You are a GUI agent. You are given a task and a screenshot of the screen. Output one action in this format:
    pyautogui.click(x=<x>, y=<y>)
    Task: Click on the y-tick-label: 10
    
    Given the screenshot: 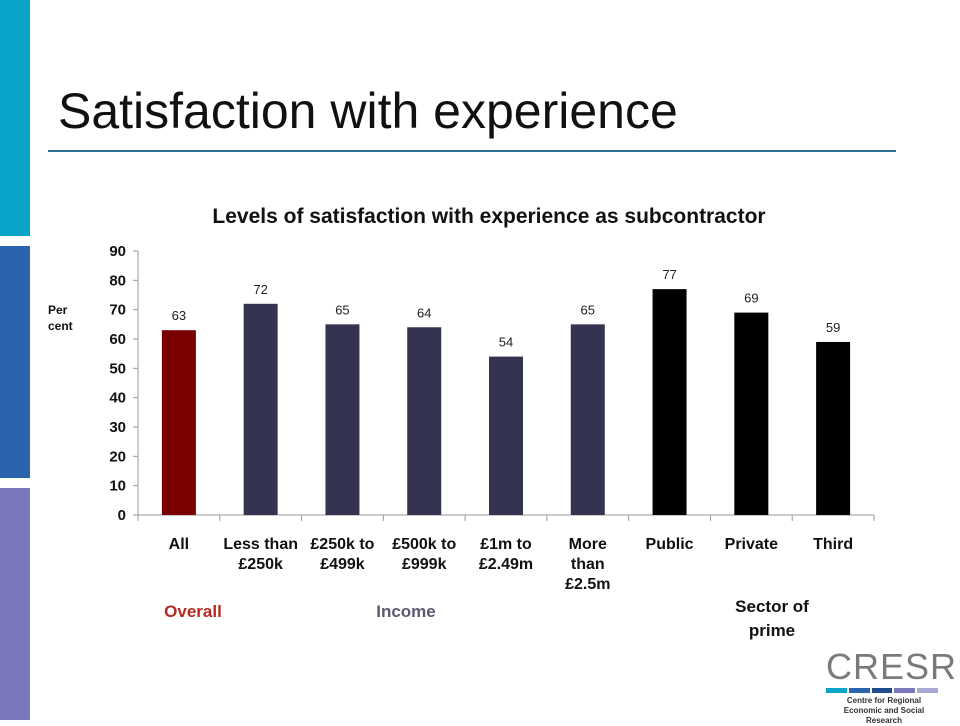 What is the action you would take?
    pyautogui.click(x=117, y=486)
    